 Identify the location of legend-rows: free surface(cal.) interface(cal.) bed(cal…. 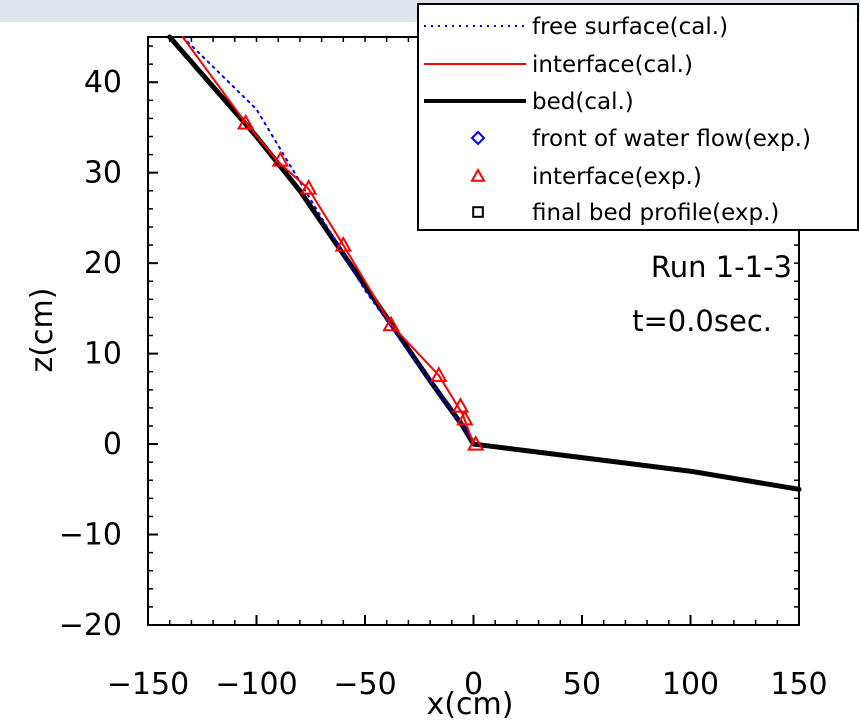
(617, 120).